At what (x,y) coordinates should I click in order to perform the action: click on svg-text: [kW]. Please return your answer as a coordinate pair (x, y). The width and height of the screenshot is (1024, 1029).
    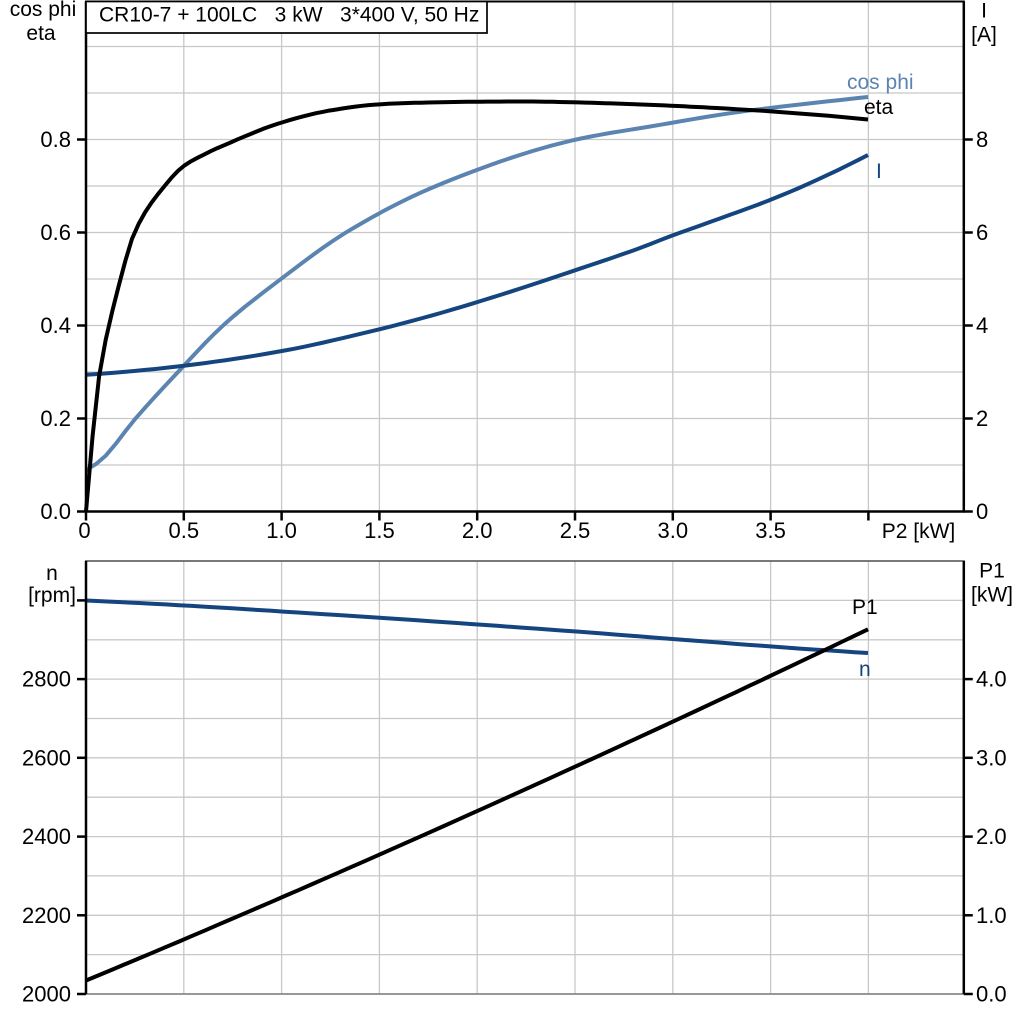
    Looking at the image, I should click on (992, 595).